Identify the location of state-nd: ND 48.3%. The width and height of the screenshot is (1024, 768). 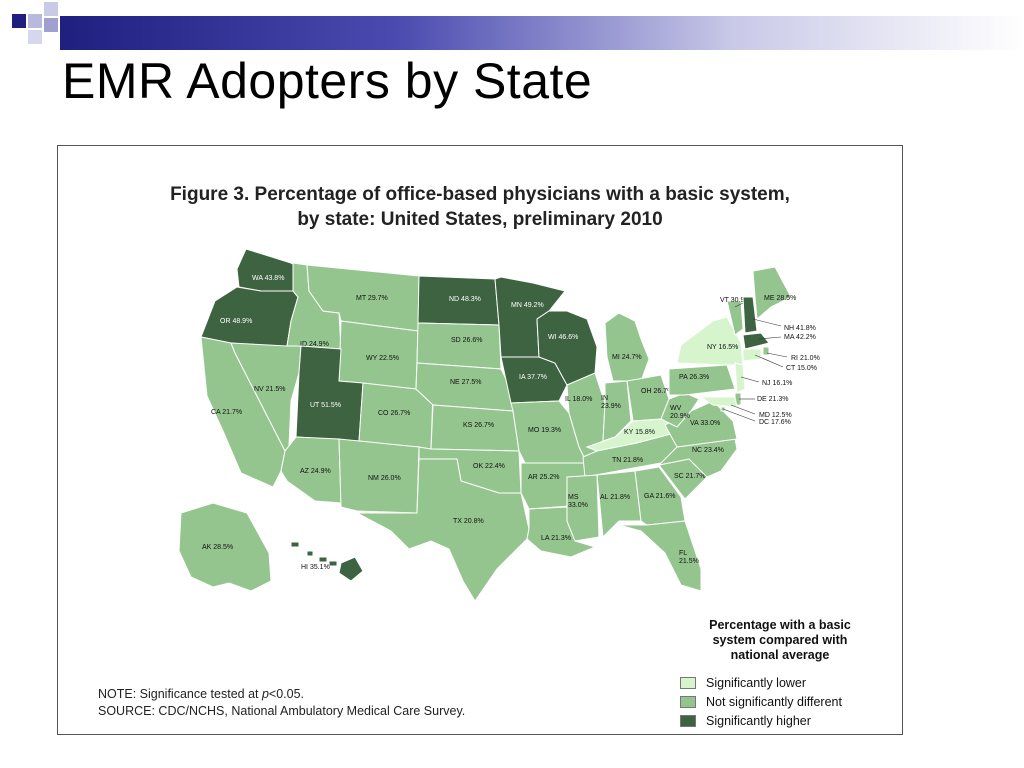
(458, 300).